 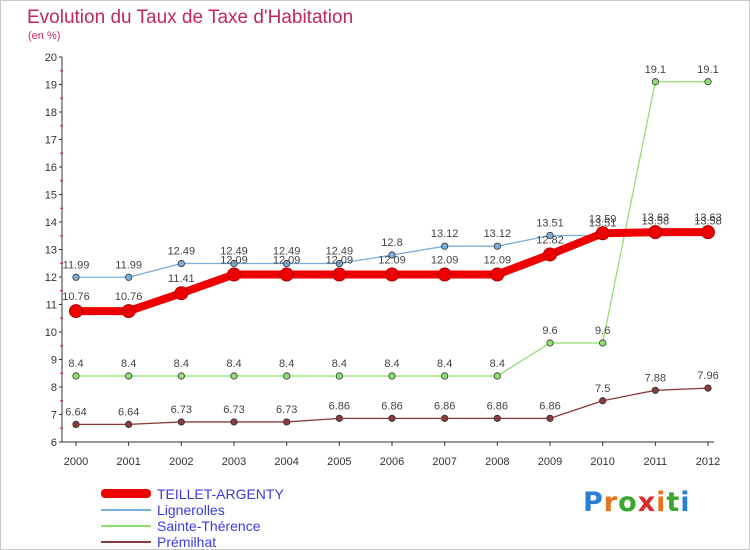 What do you see at coordinates (392, 462) in the screenshot?
I see `x-tick-label: 2006` at bounding box center [392, 462].